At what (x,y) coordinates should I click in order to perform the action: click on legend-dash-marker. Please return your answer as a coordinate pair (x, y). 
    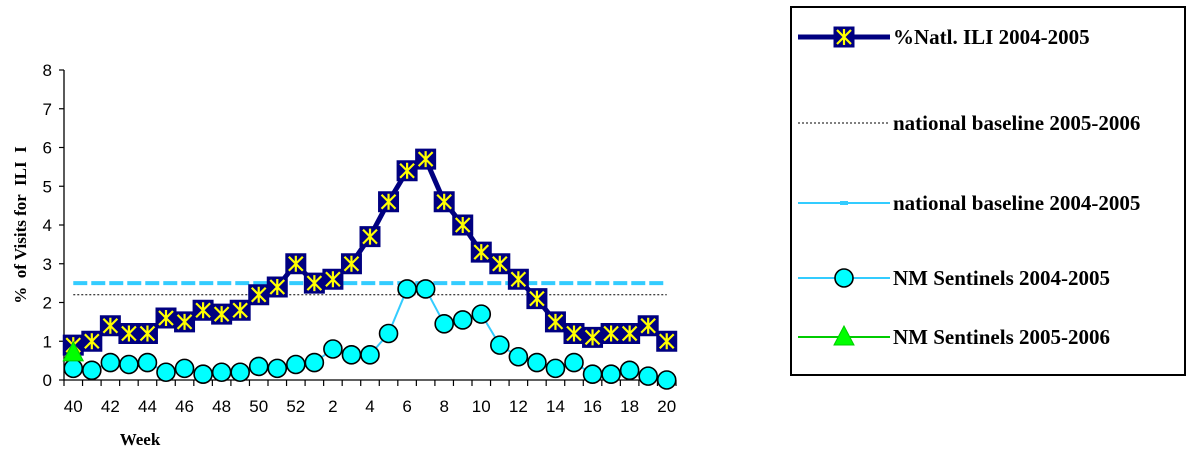
    Looking at the image, I should click on (844, 203).